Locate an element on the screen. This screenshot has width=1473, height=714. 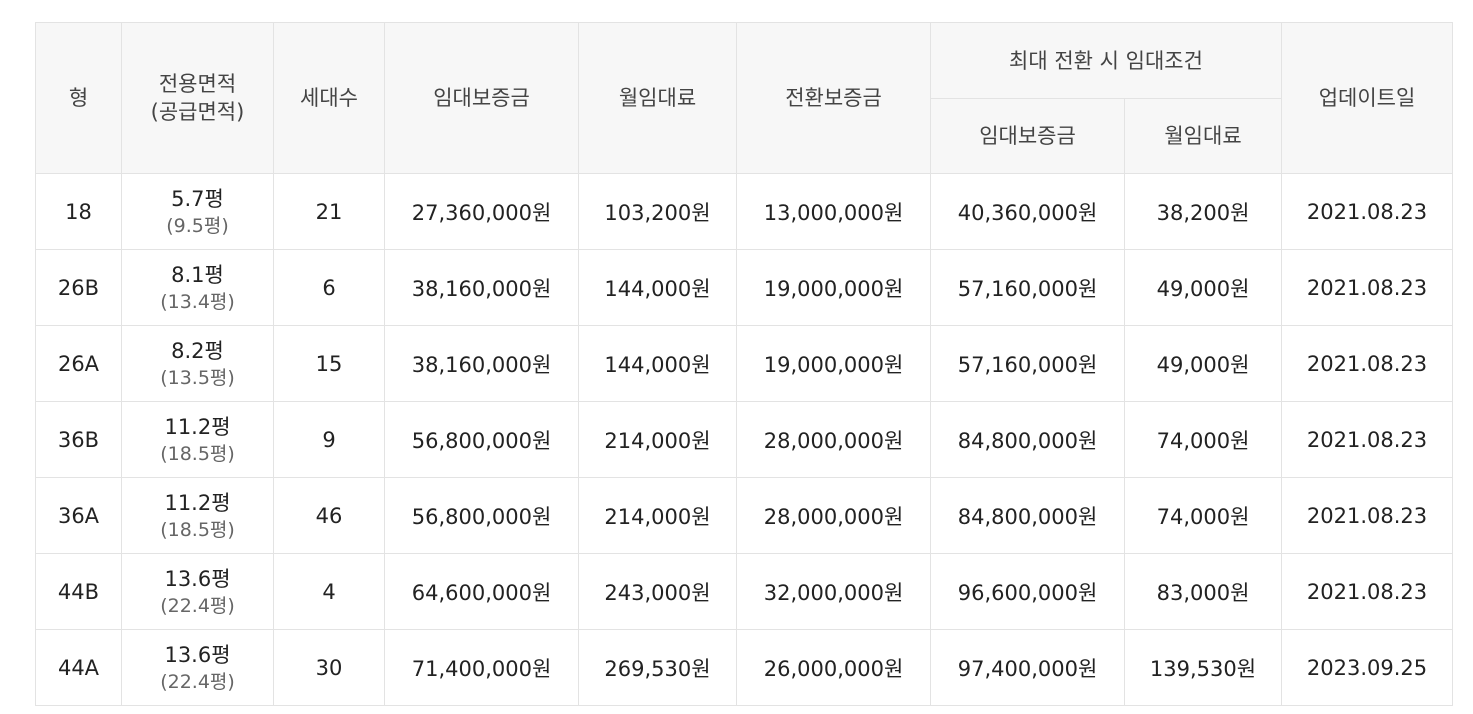
cell-monthly-rent: 214,000원 is located at coordinates (657, 439).